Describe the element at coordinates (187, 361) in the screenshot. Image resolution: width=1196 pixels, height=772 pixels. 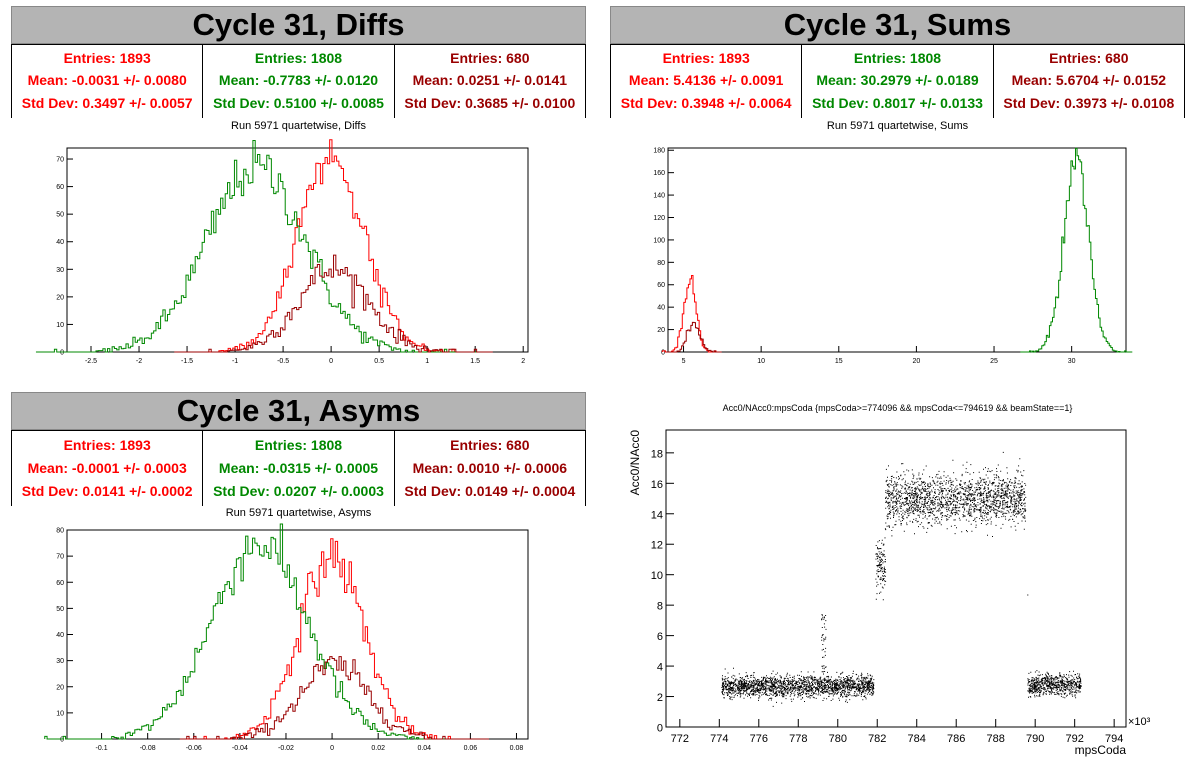
I see `x-tick-label: -1.5` at that location.